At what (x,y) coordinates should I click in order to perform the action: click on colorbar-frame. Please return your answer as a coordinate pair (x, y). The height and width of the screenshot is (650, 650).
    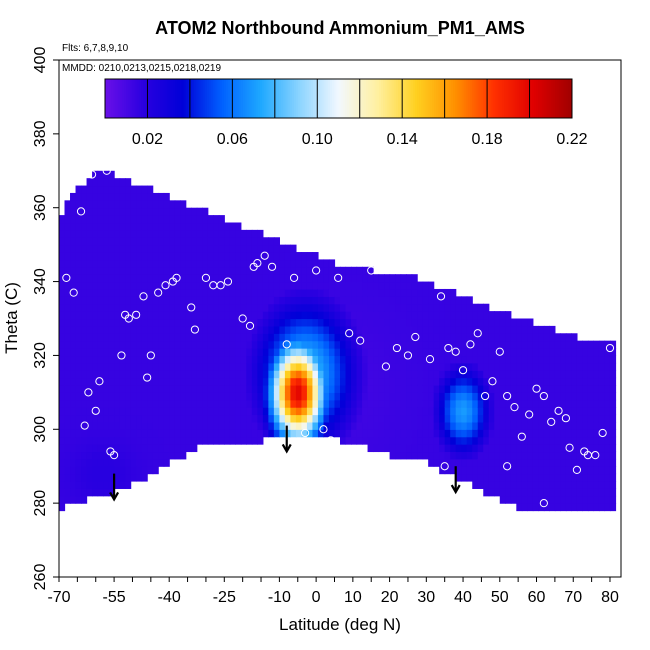
    Looking at the image, I should click on (338, 98).